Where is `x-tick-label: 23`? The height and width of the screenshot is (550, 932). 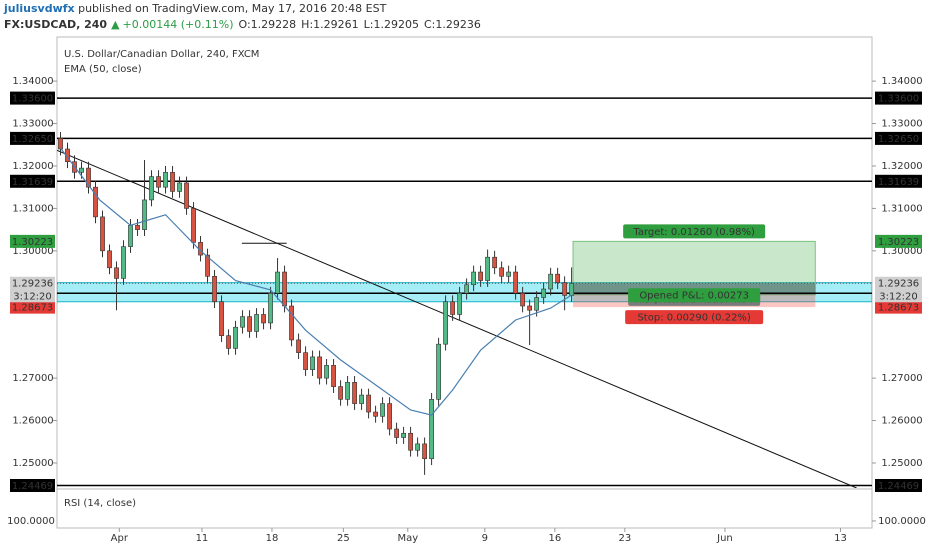 x-tick-label: 23 is located at coordinates (624, 538).